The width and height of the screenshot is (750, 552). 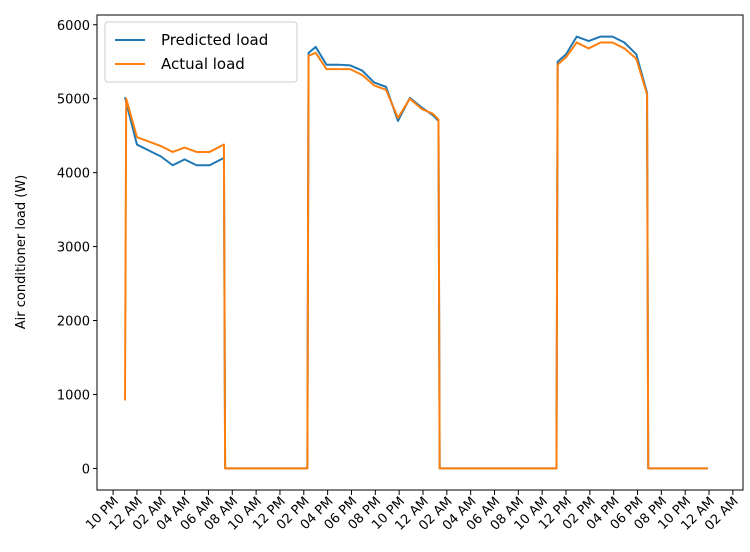 I want to click on y-tick-label: 3000, so click(x=73, y=248).